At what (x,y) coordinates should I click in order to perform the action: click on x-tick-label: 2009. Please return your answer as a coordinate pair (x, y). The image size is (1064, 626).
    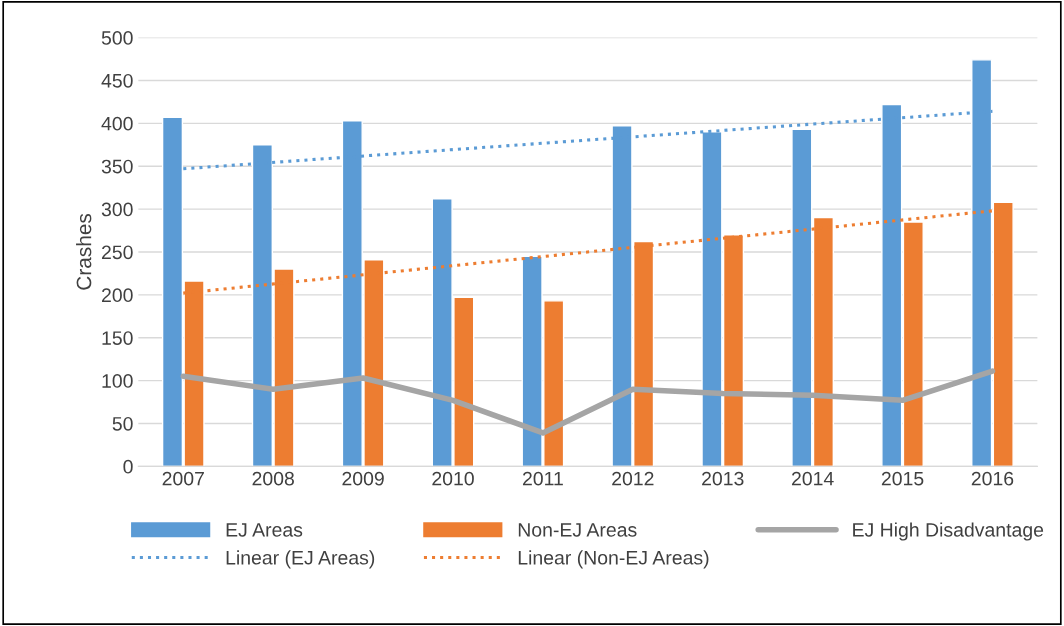
    Looking at the image, I should click on (363, 478).